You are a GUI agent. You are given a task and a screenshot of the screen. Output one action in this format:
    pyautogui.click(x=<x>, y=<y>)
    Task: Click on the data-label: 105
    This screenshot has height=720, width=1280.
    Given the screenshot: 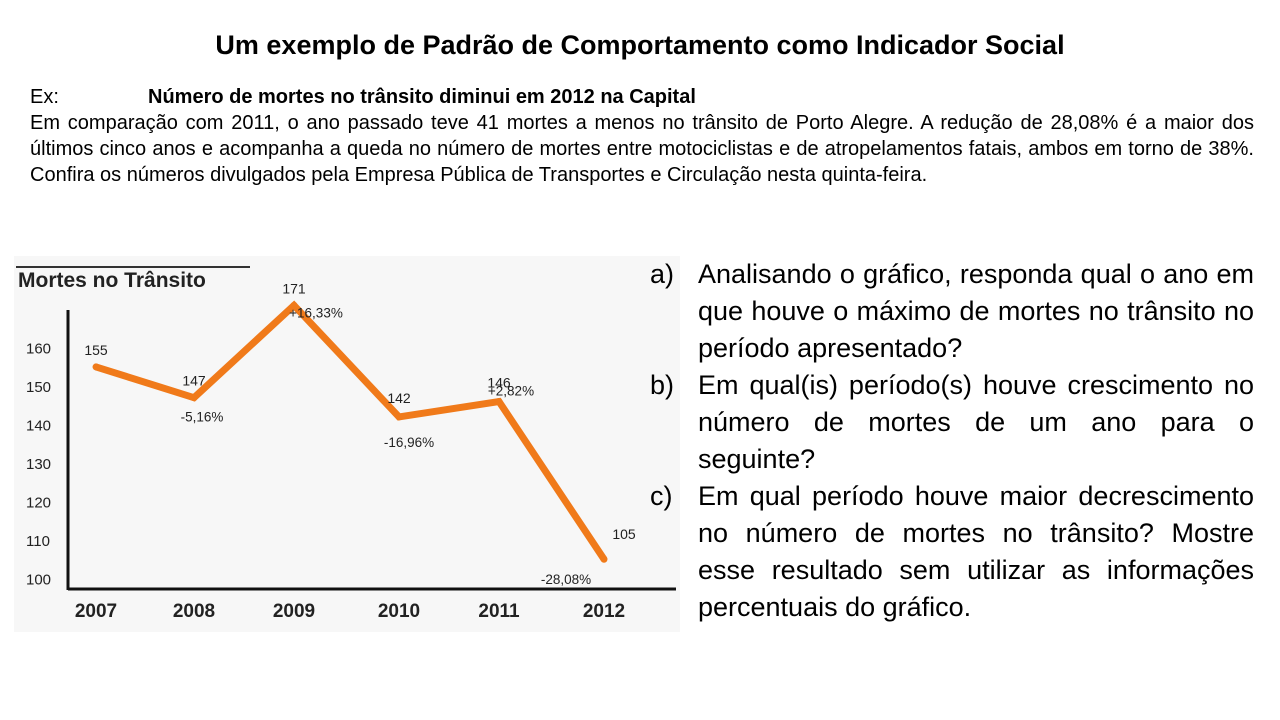 What is the action you would take?
    pyautogui.click(x=624, y=534)
    